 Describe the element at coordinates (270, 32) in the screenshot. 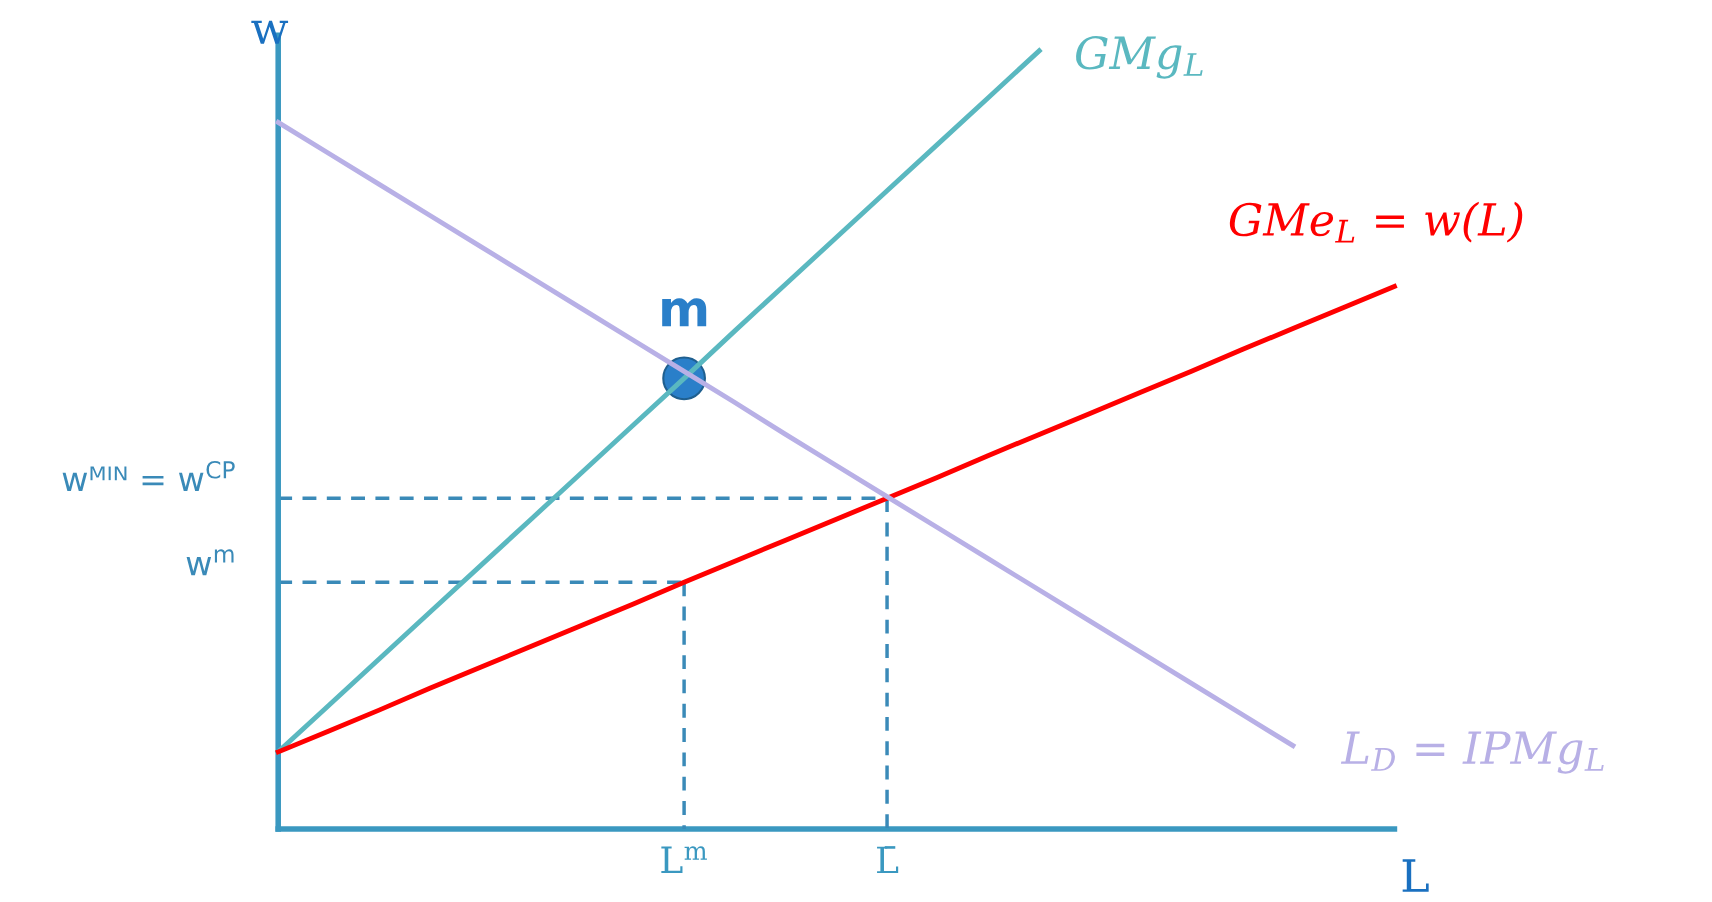

I see `y-axis-title: w` at that location.